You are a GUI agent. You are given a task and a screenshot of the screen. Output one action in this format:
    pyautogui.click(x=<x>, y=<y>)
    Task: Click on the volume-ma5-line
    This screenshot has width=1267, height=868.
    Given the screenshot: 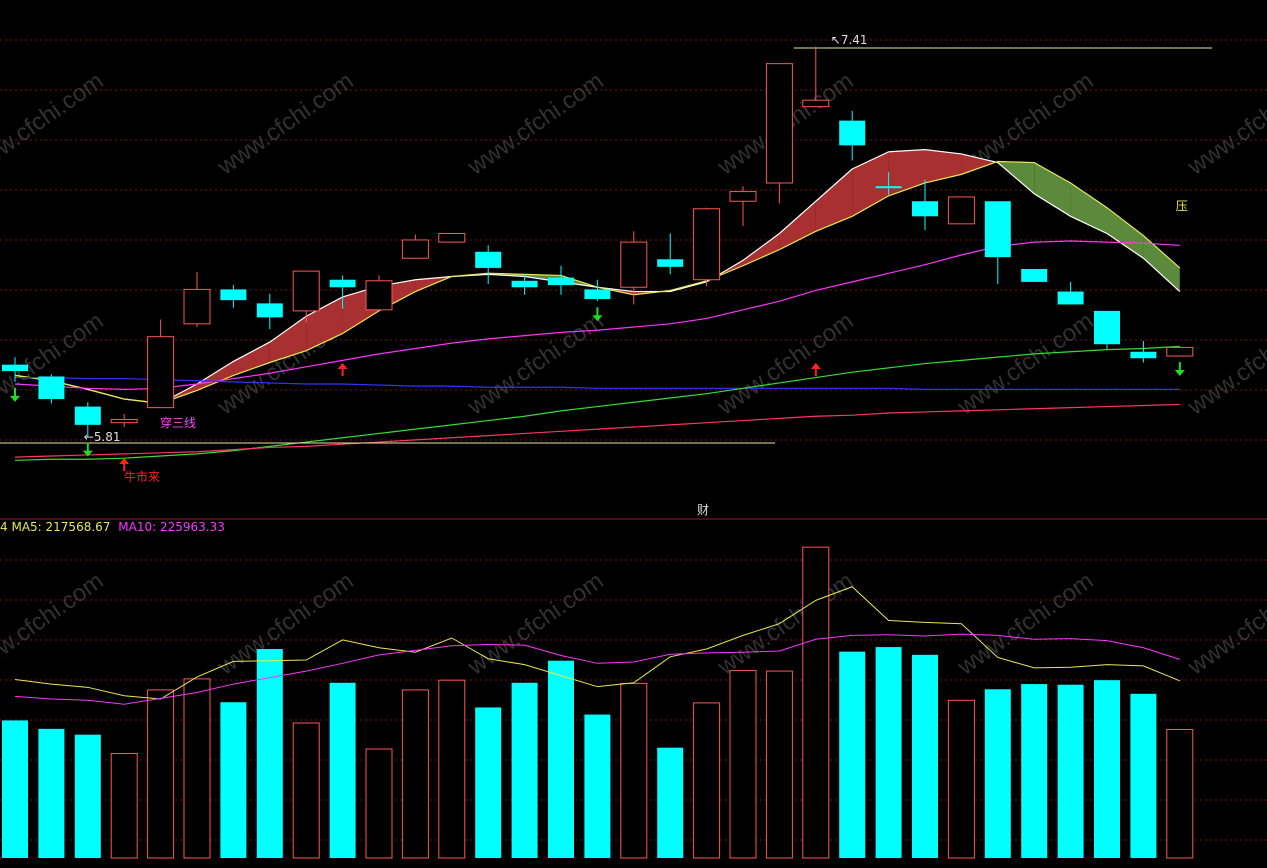 What is the action you would take?
    pyautogui.click(x=597, y=643)
    